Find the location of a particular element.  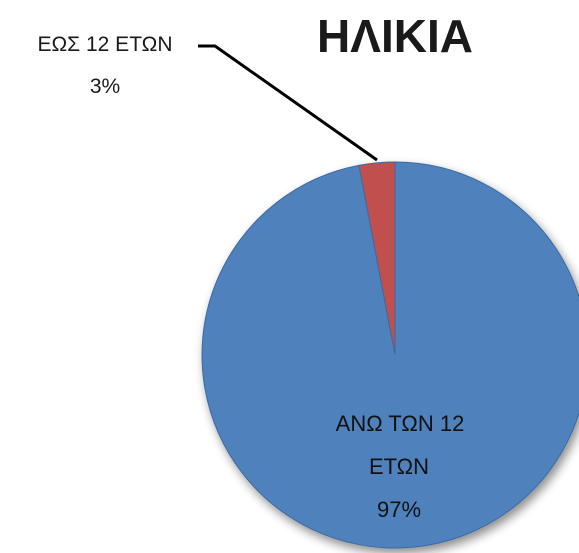

data-label-under-12-value: 3% is located at coordinates (105, 86).